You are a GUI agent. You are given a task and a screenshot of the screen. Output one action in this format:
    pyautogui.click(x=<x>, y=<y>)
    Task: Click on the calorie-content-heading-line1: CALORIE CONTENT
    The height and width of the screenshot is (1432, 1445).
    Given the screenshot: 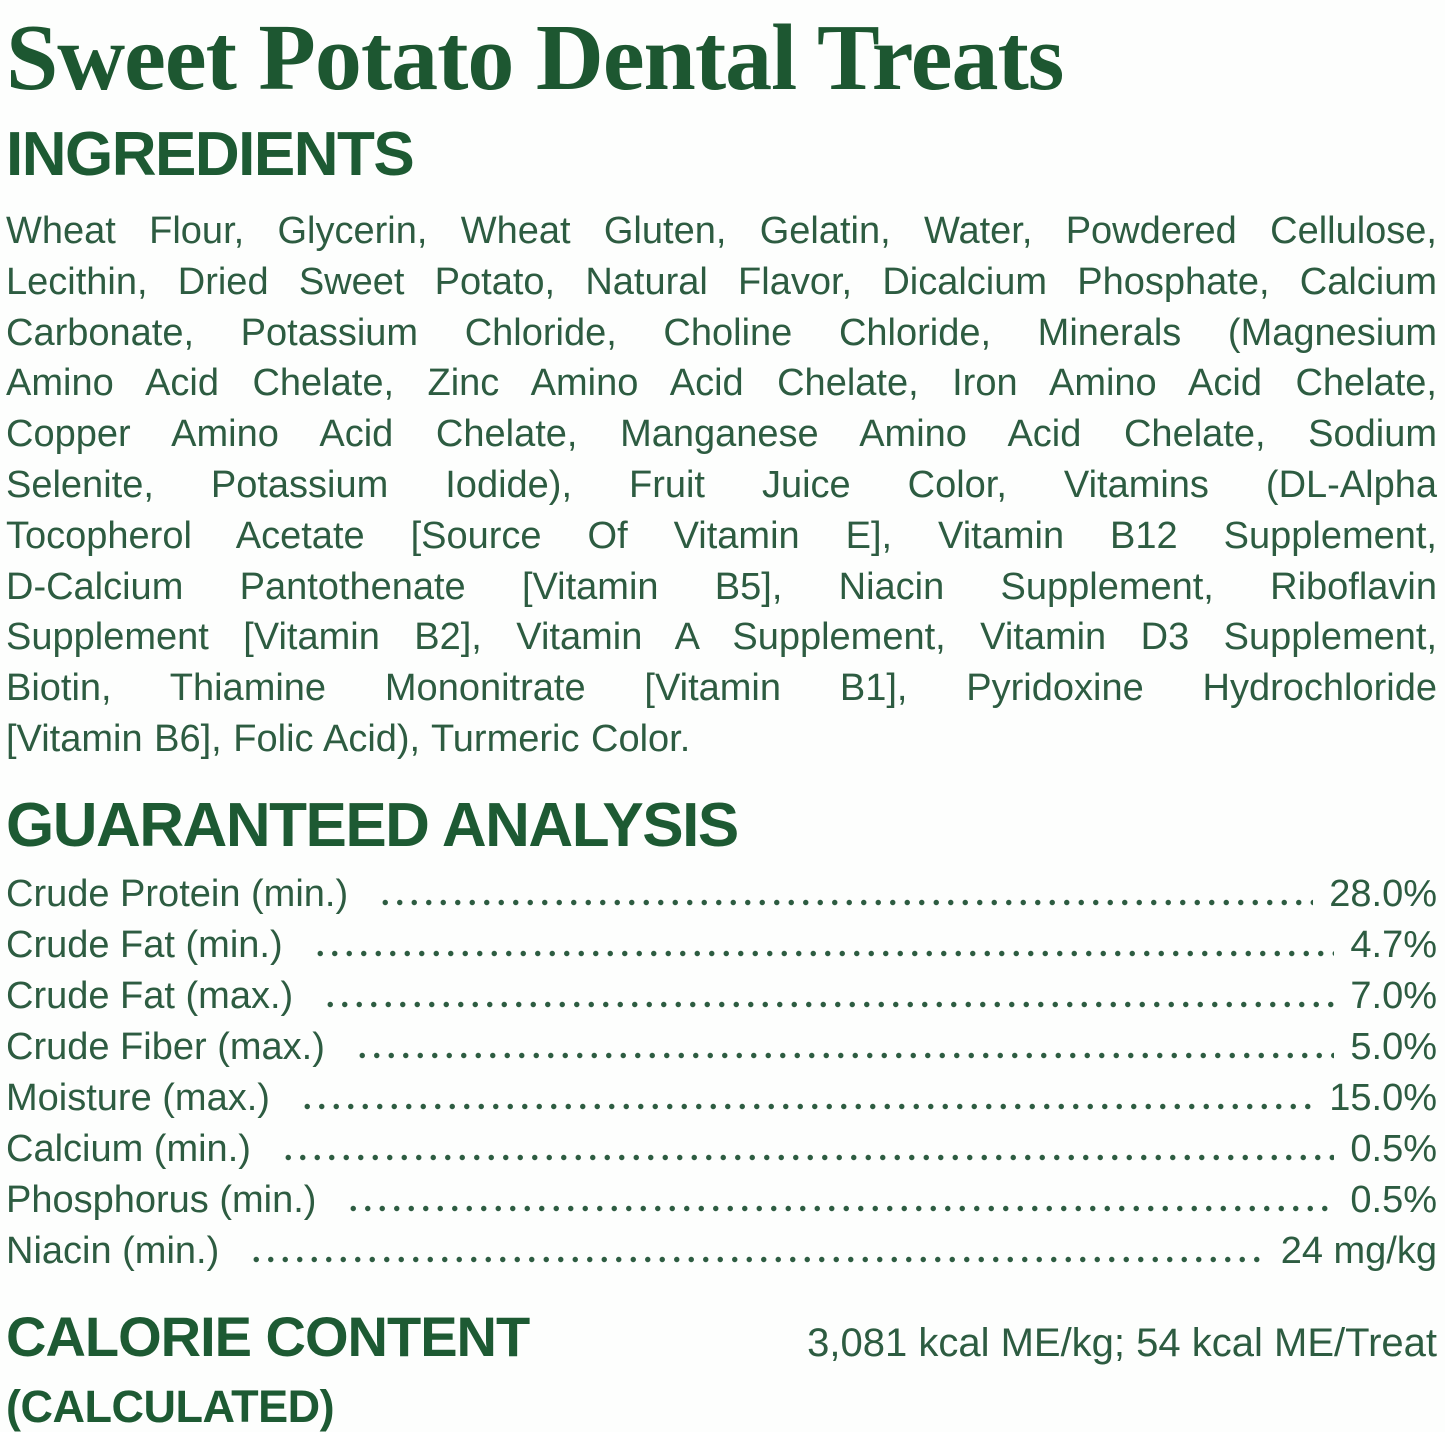 What is the action you would take?
    pyautogui.click(x=268, y=1336)
    